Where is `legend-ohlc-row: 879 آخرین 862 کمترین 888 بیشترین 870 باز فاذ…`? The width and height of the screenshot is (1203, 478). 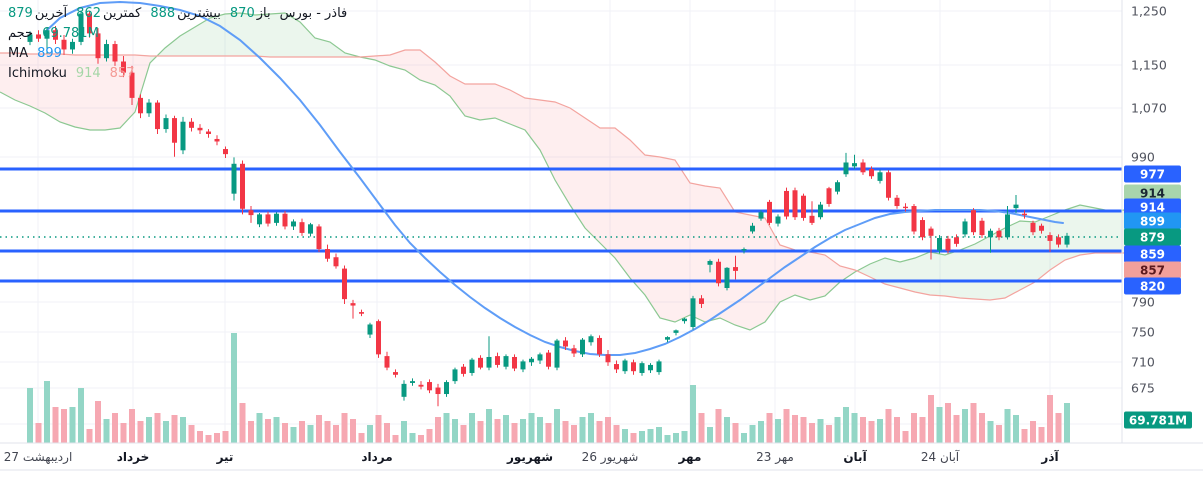 legend-ohlc-row: 879 آخرین 862 کمترین 888 بیشترین 870 باز فاذ… is located at coordinates (177, 14).